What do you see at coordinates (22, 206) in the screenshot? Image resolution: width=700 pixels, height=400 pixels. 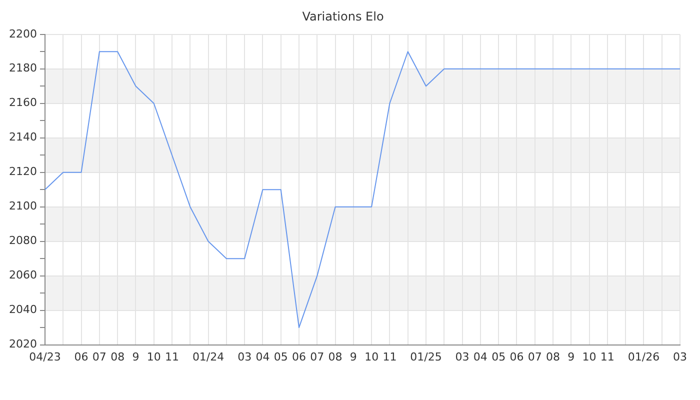 I see `y-tick-label: 2100` at bounding box center [22, 206].